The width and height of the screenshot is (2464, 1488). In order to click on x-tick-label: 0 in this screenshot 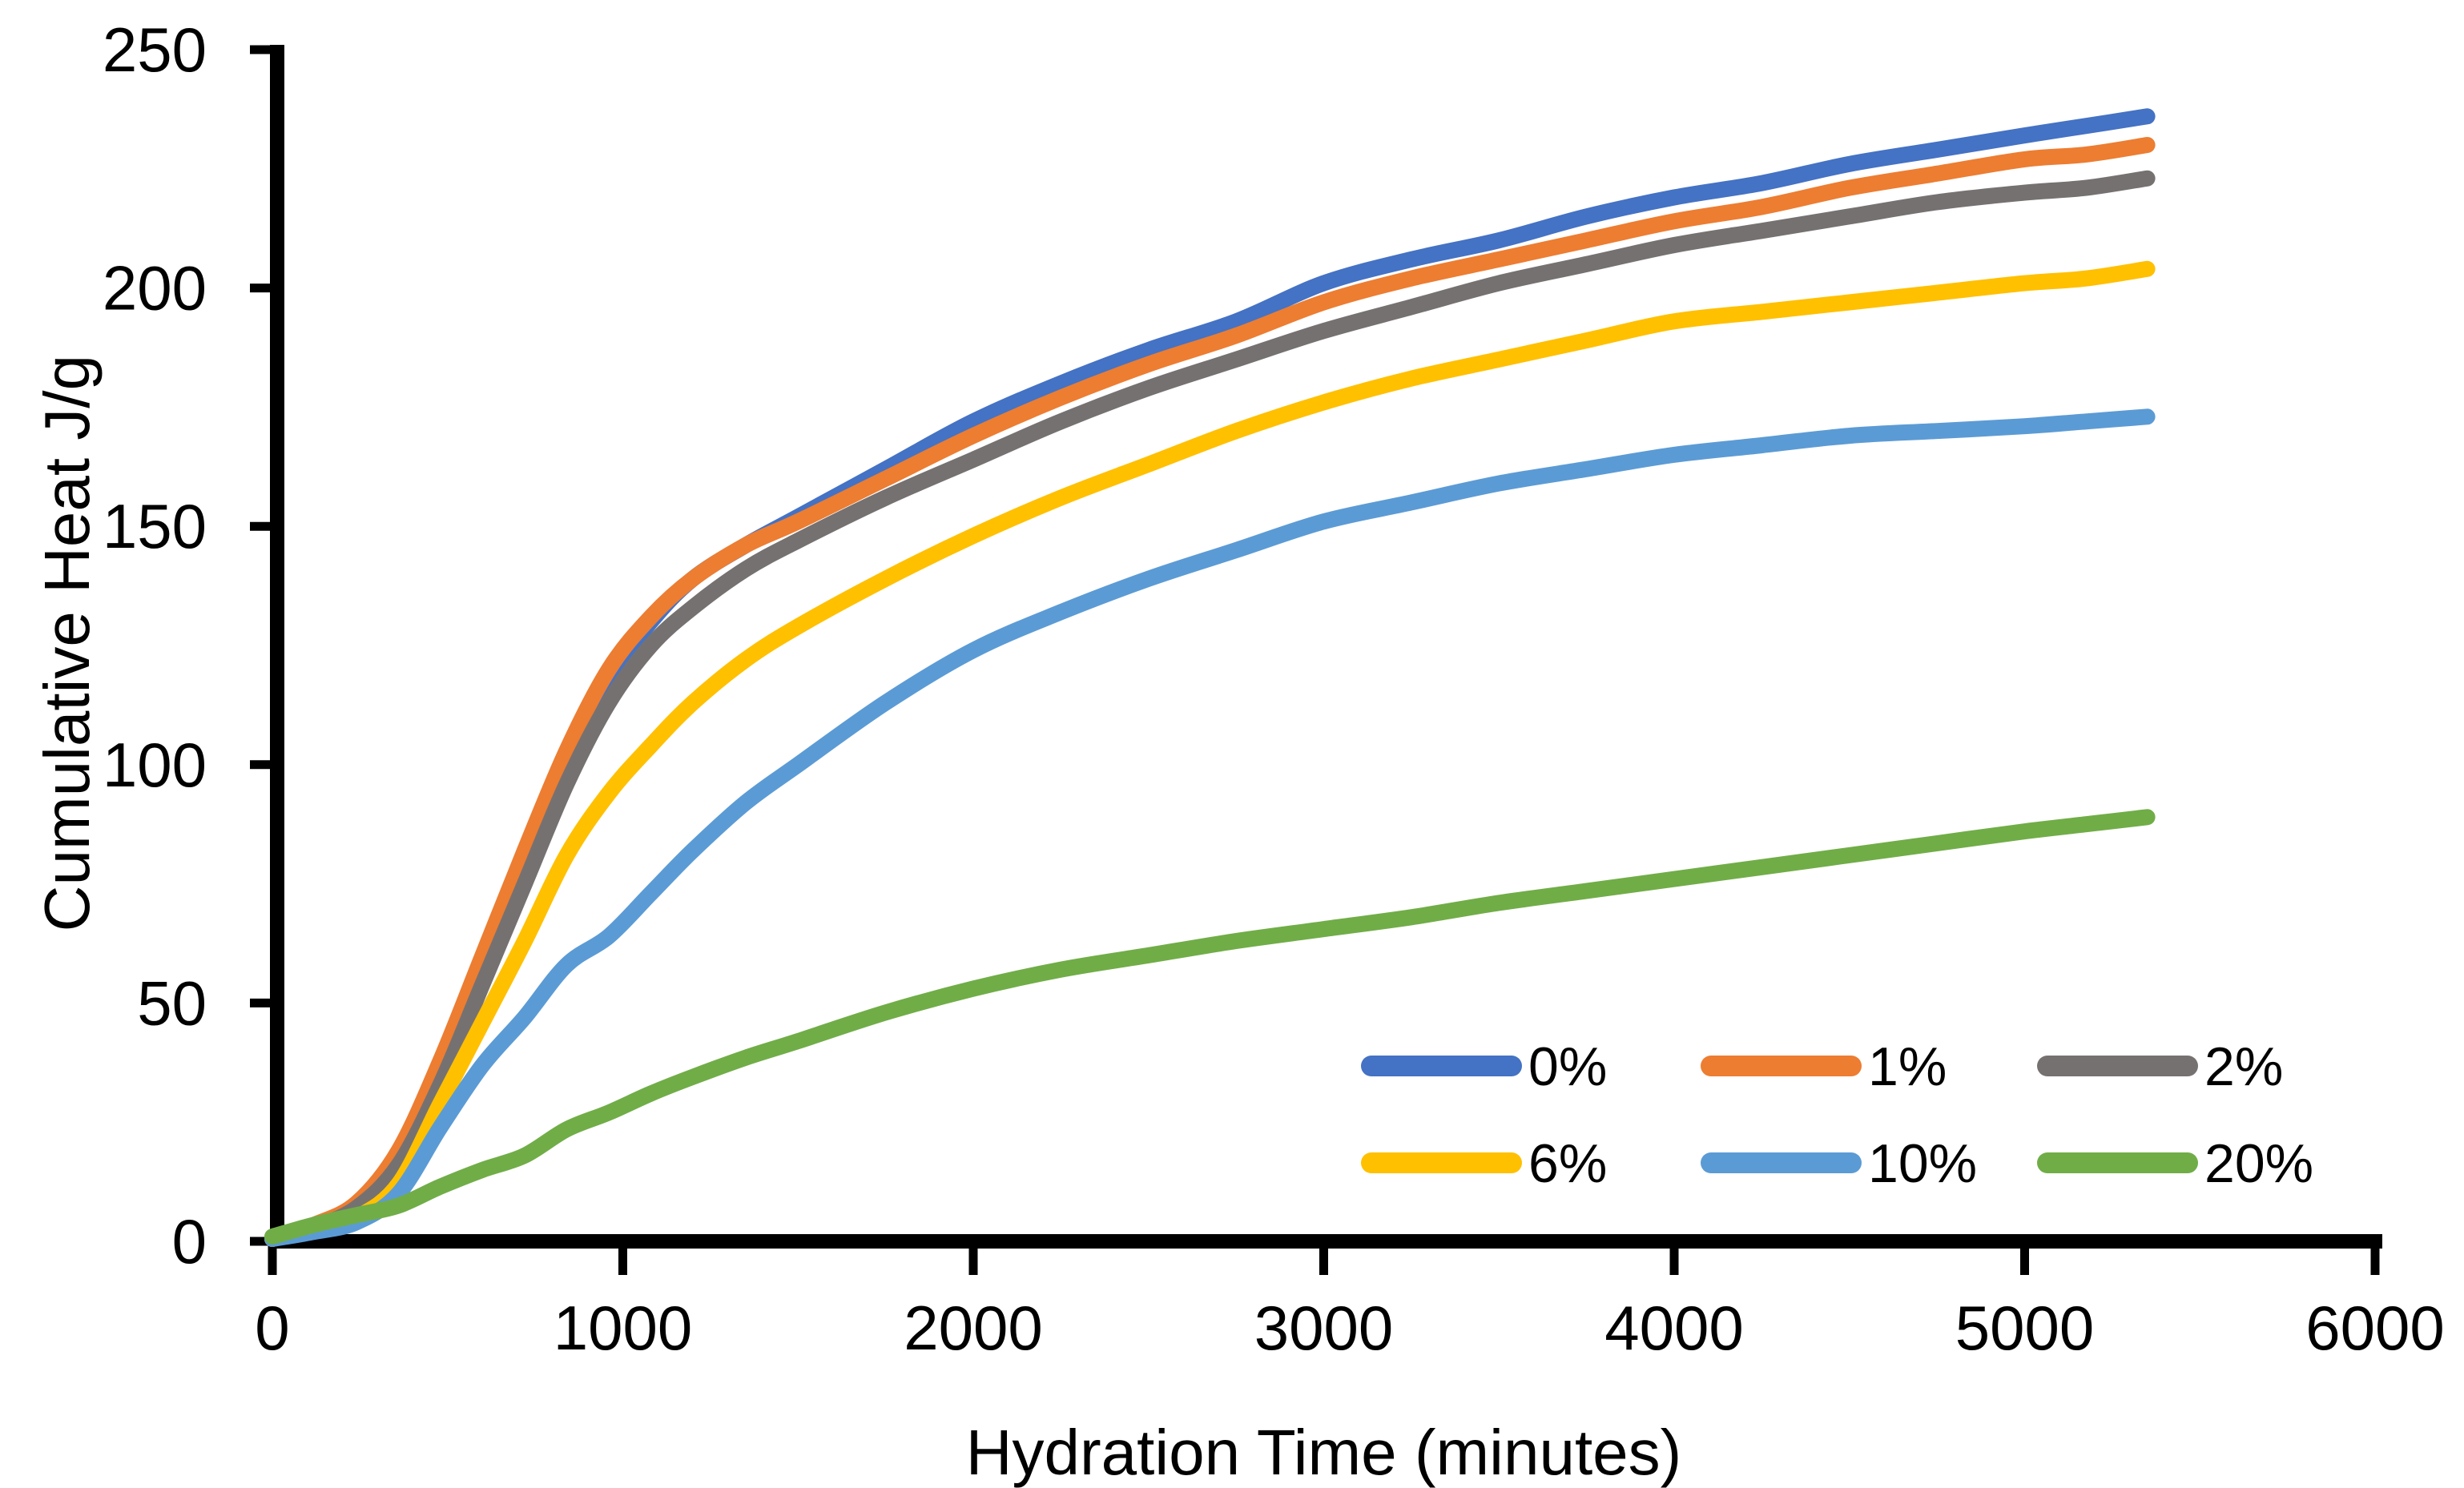, I will do `click(272, 1328)`.